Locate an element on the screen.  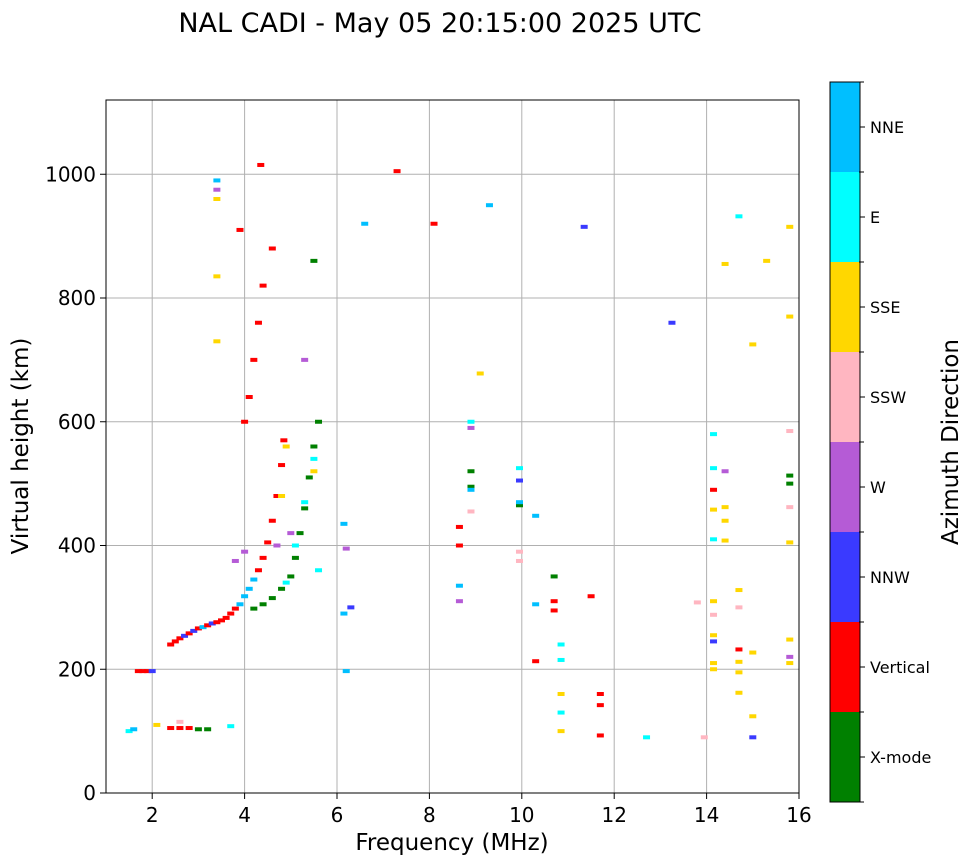
x-tick-label: 14 is located at coordinates (706, 815).